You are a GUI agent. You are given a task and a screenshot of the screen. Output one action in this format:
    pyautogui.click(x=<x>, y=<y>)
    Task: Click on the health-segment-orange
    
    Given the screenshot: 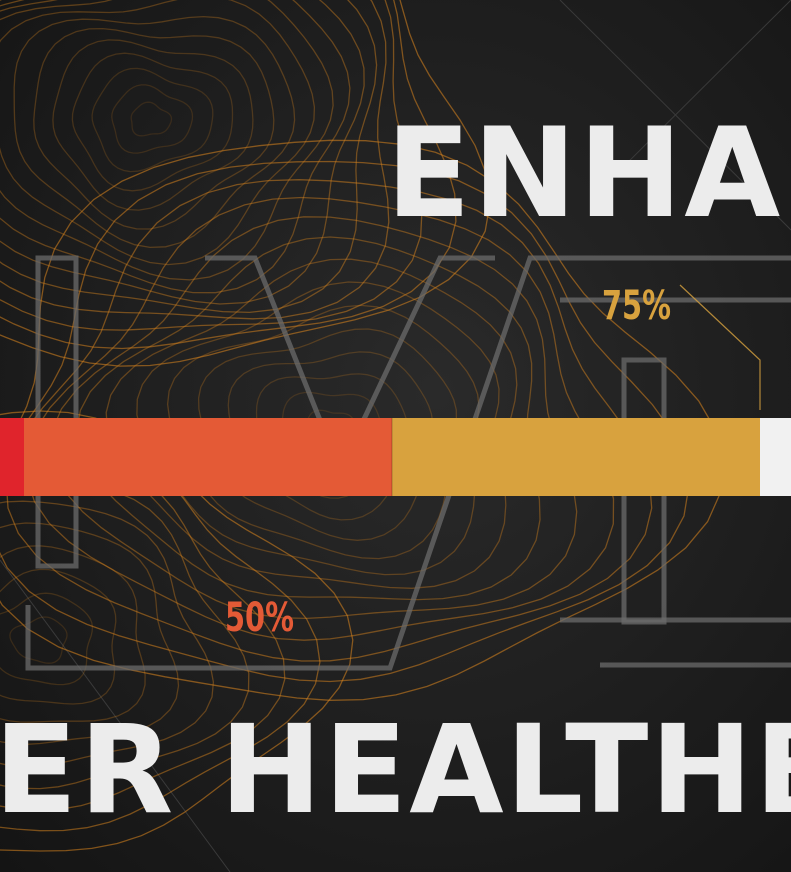 What is the action you would take?
    pyautogui.click(x=208, y=457)
    